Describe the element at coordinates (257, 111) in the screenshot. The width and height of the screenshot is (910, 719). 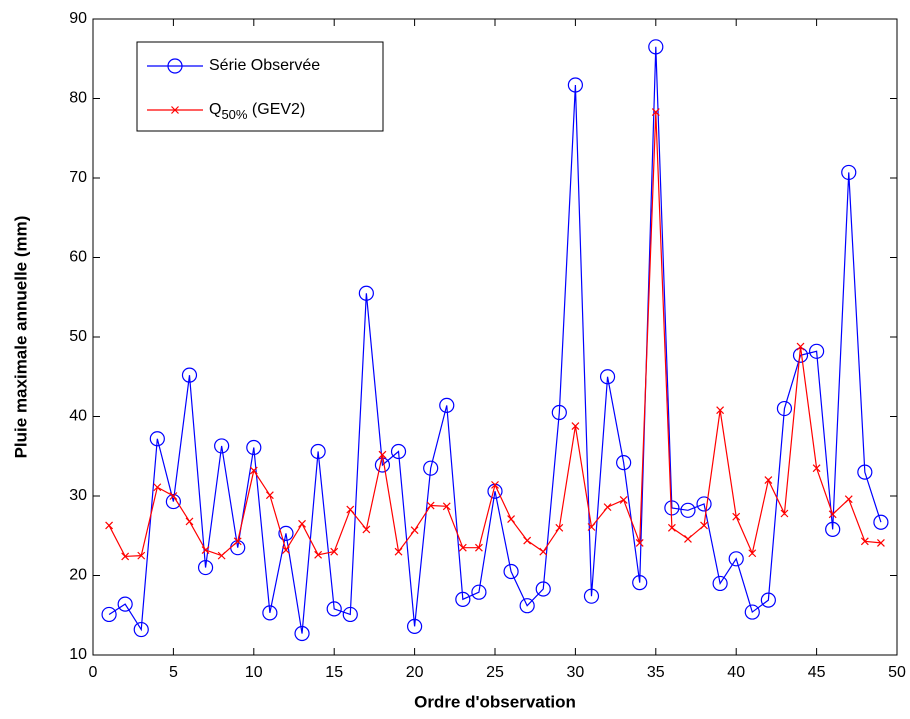
I see `legend-label: Q50% (GEV2)` at that location.